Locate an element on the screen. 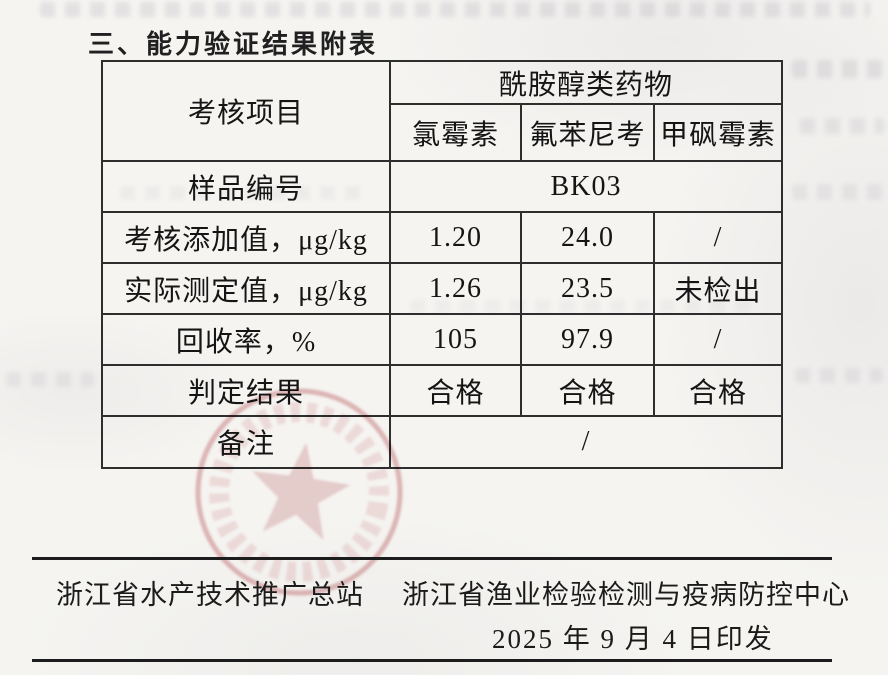  table-corner-header: 考核项目 is located at coordinates (246, 111).